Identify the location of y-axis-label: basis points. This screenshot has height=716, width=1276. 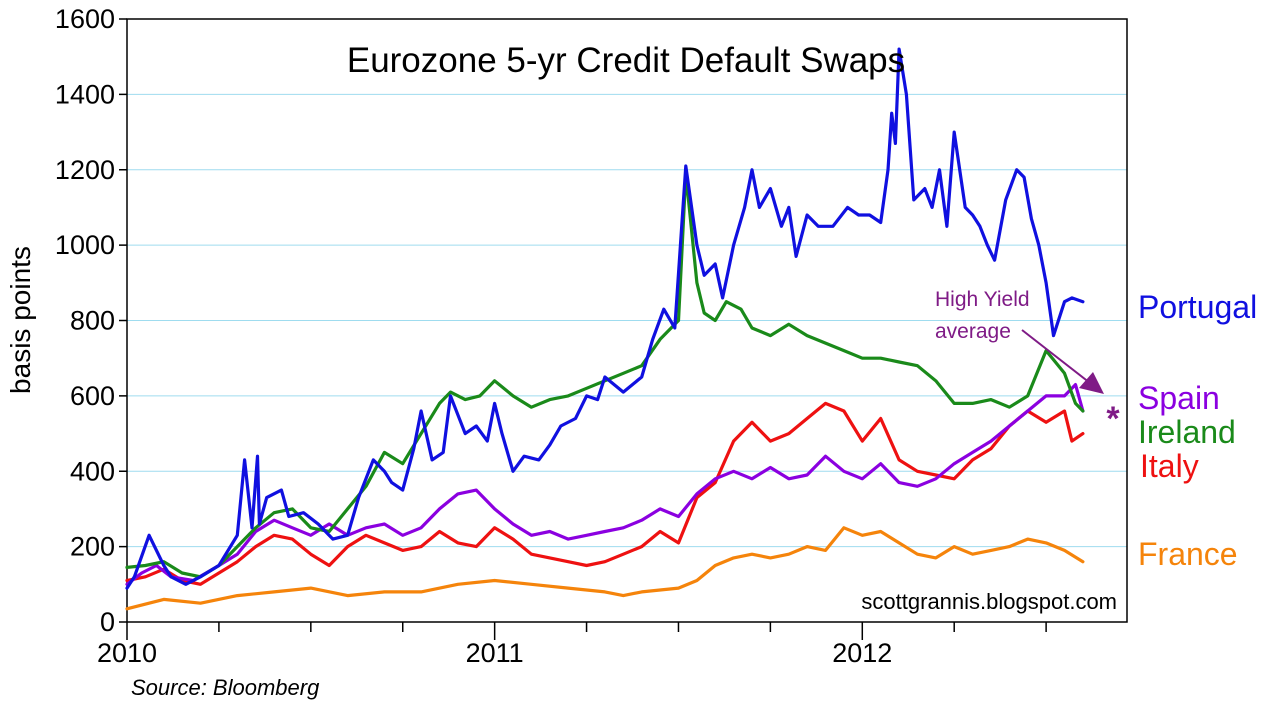
(20, 320).